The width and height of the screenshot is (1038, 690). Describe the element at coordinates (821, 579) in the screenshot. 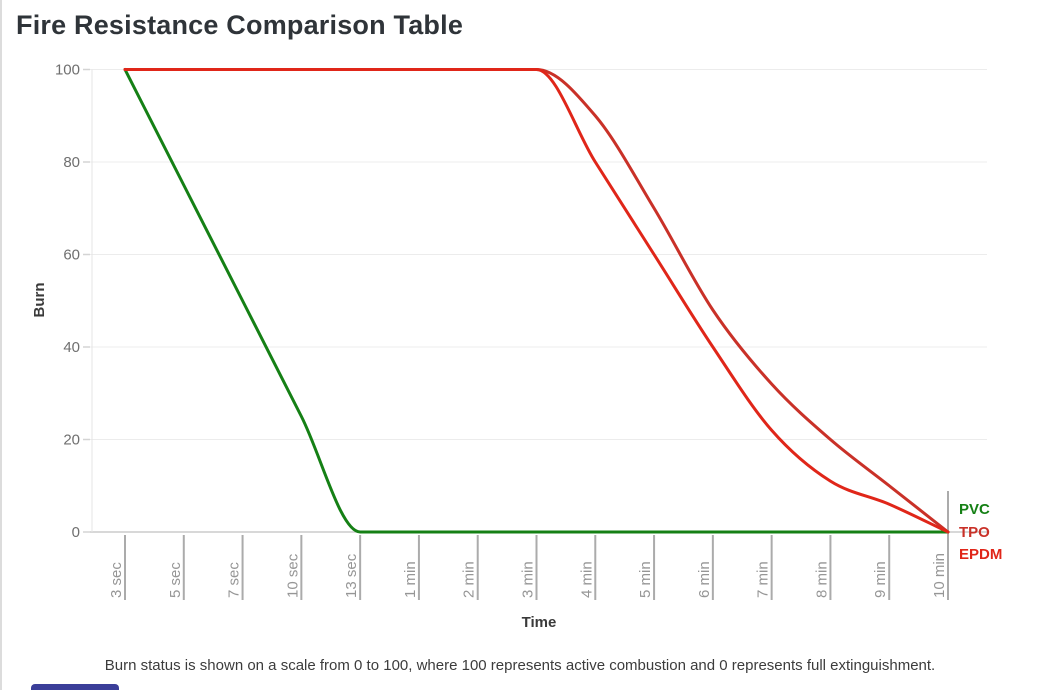

I see `x-tick-label: 8 min` at that location.